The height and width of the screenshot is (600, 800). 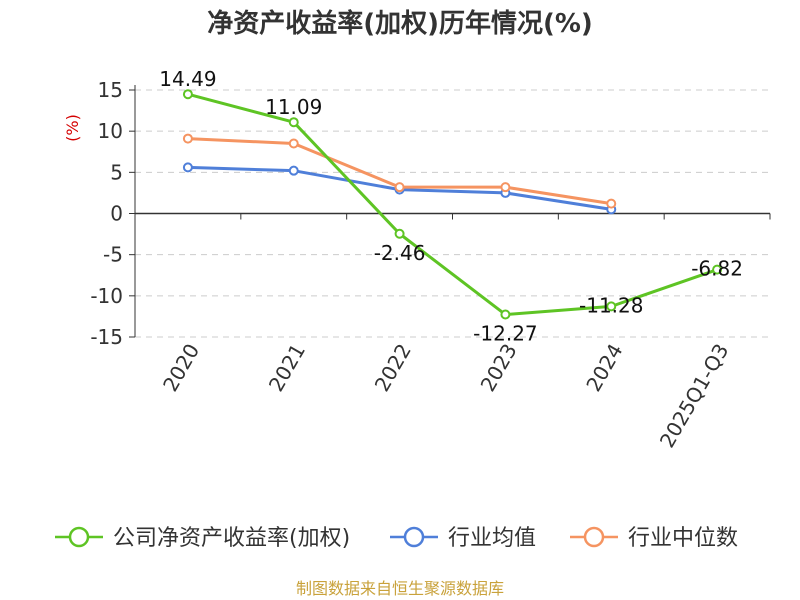 I want to click on y-tick-label: -5, so click(x=113, y=255).